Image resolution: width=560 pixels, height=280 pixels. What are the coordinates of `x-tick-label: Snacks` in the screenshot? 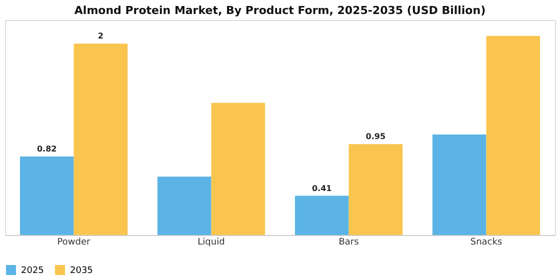 It's located at (486, 243).